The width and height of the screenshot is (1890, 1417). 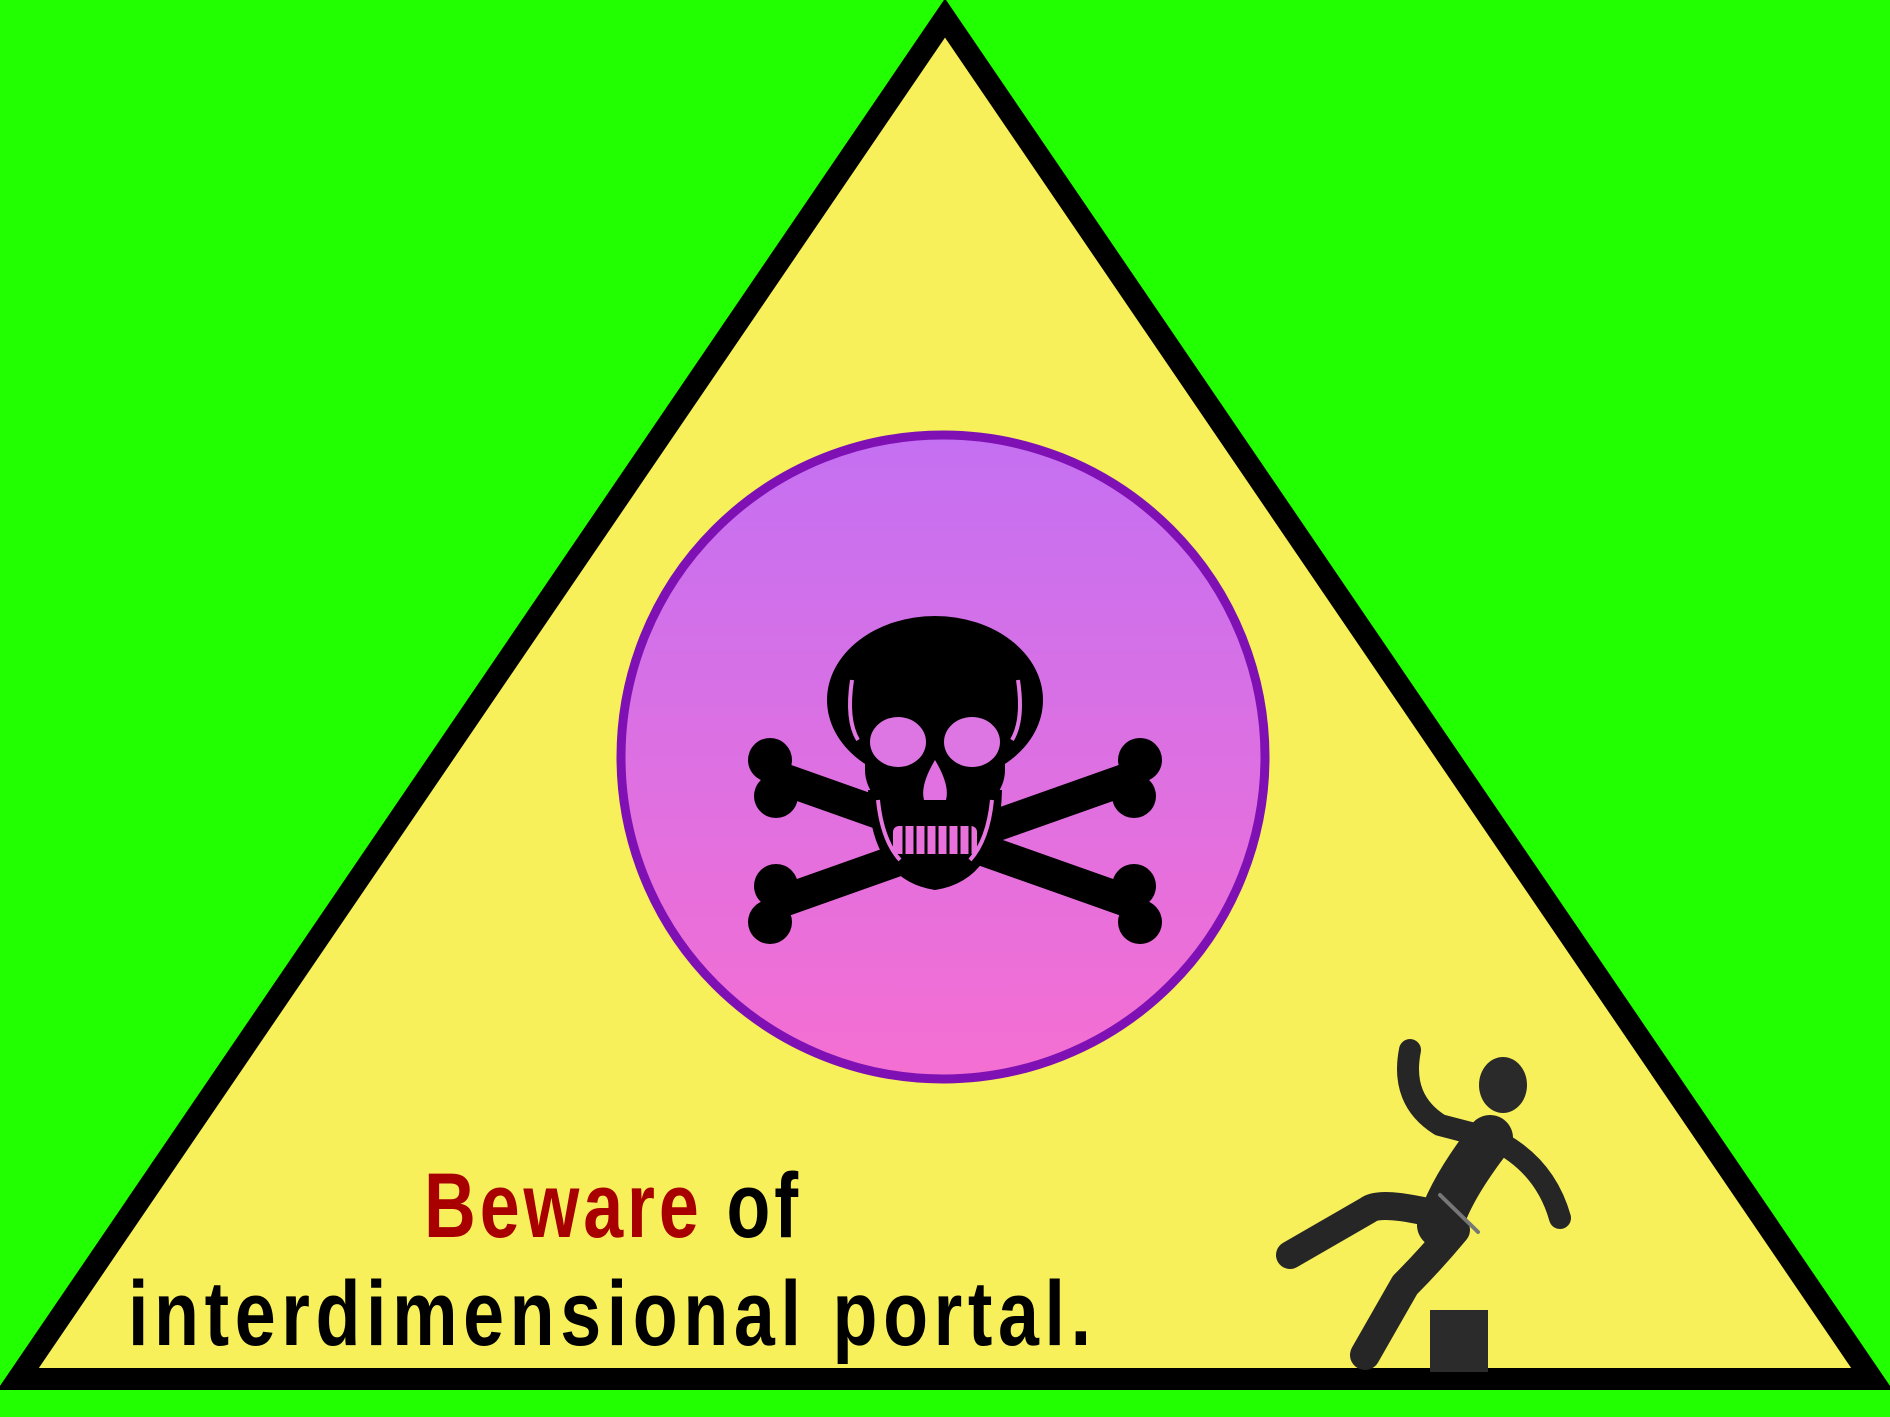 What do you see at coordinates (1423, 1205) in the screenshot?
I see `falling-person-icon` at bounding box center [1423, 1205].